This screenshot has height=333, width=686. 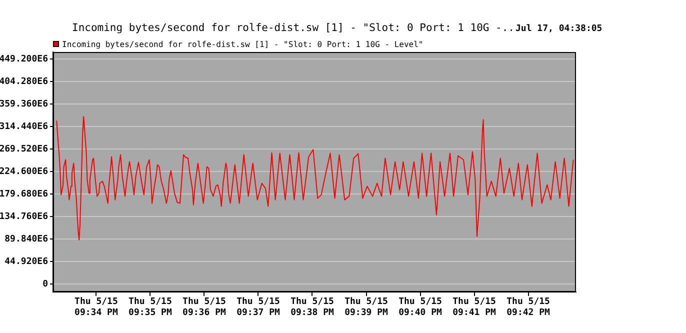 I want to click on y-tick-label: 0, so click(x=45, y=284).